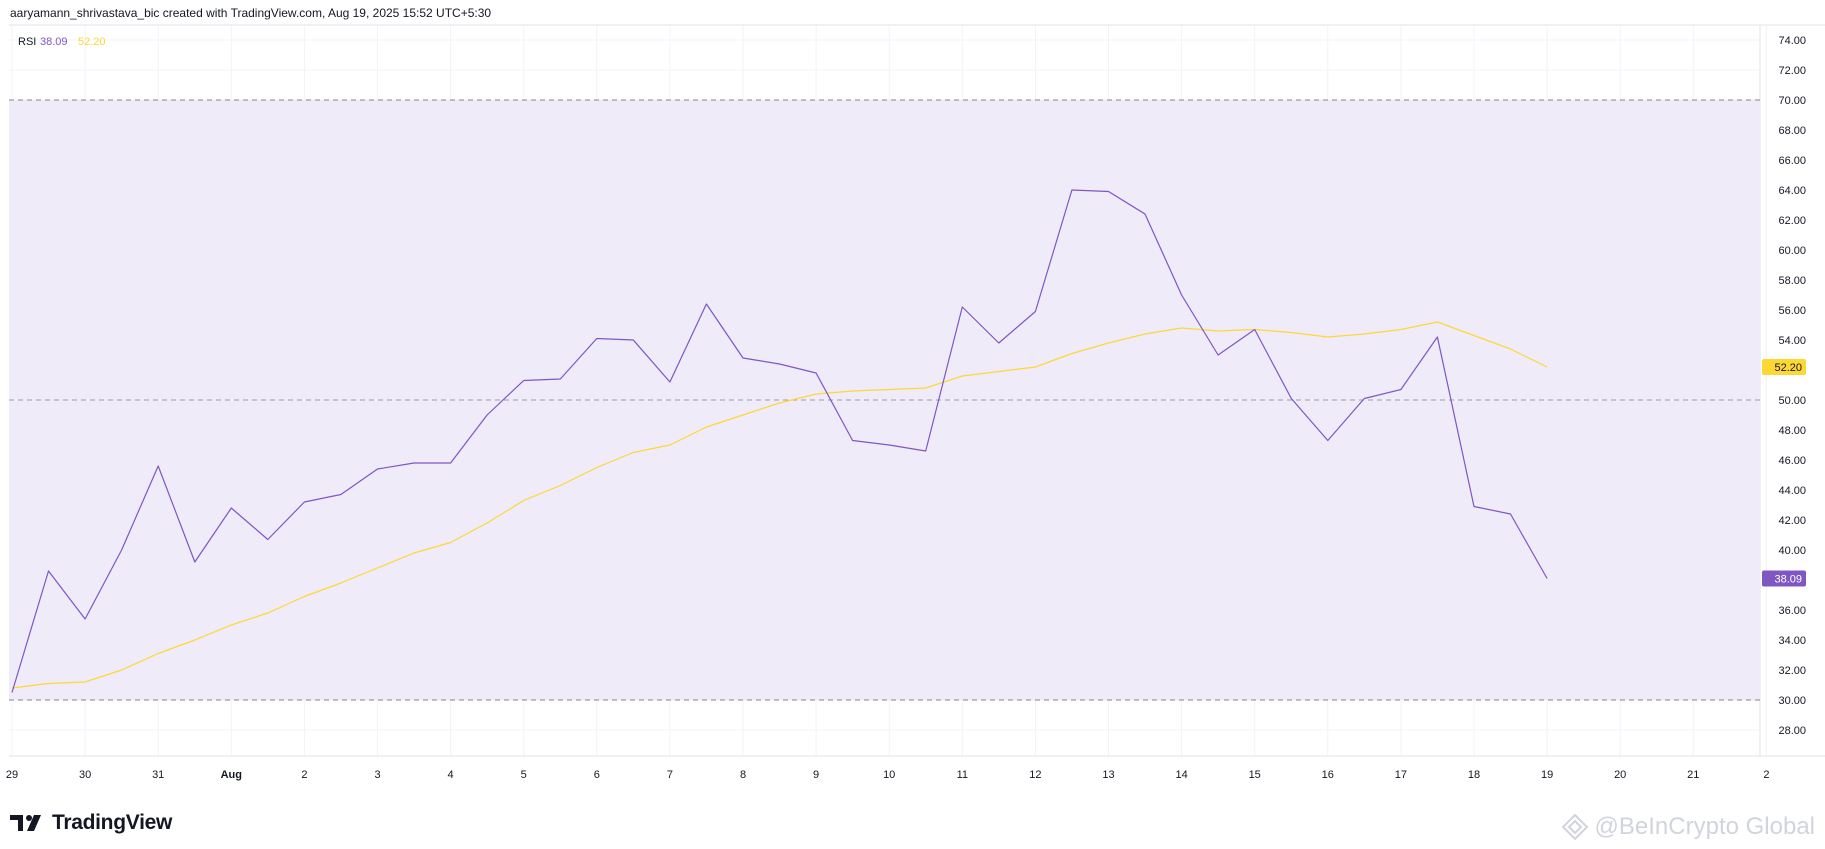 The width and height of the screenshot is (1825, 849). Describe the element at coordinates (1255, 775) in the screenshot. I see `x-tick-label: 15` at that location.